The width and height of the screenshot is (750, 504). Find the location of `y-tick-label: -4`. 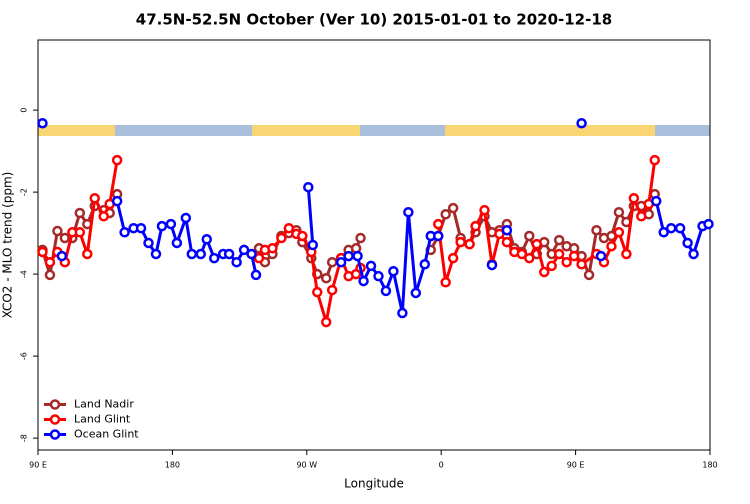

y-tick-label: -4 is located at coordinates (24, 274).